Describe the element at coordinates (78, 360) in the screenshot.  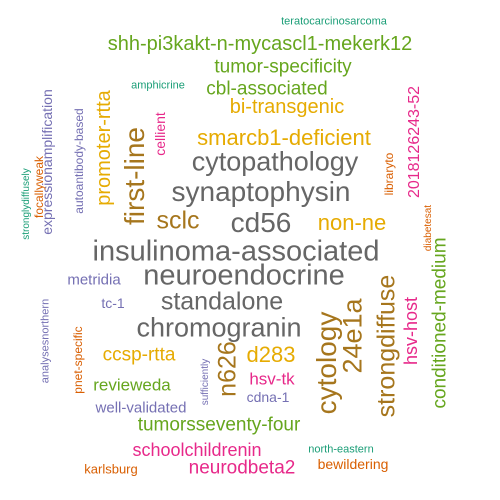
I see `word-pnet-specific: pnet-specific` at that location.